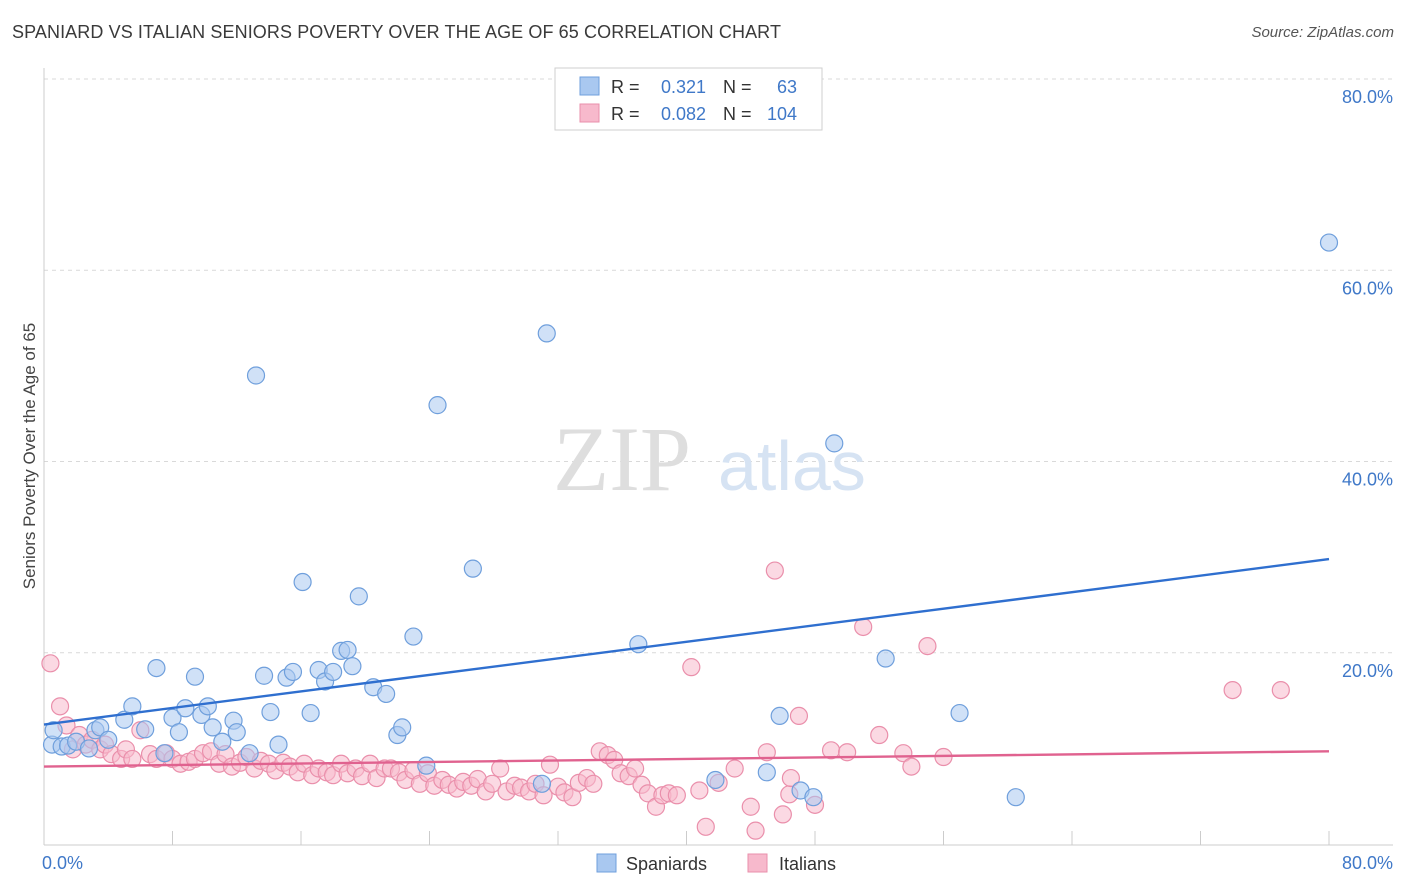 Image resolution: width=1406 pixels, height=892 pixels. Describe the element at coordinates (709, 459) in the screenshot. I see `watermark: ZIP atlas` at that location.